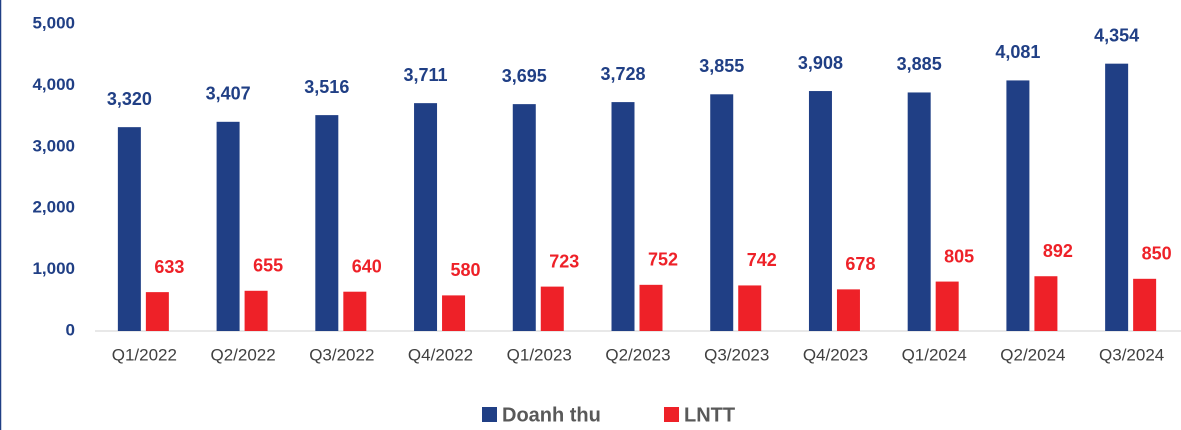 This screenshot has height=430, width=1181. What do you see at coordinates (268, 266) in the screenshot?
I see `data-label: 655` at bounding box center [268, 266].